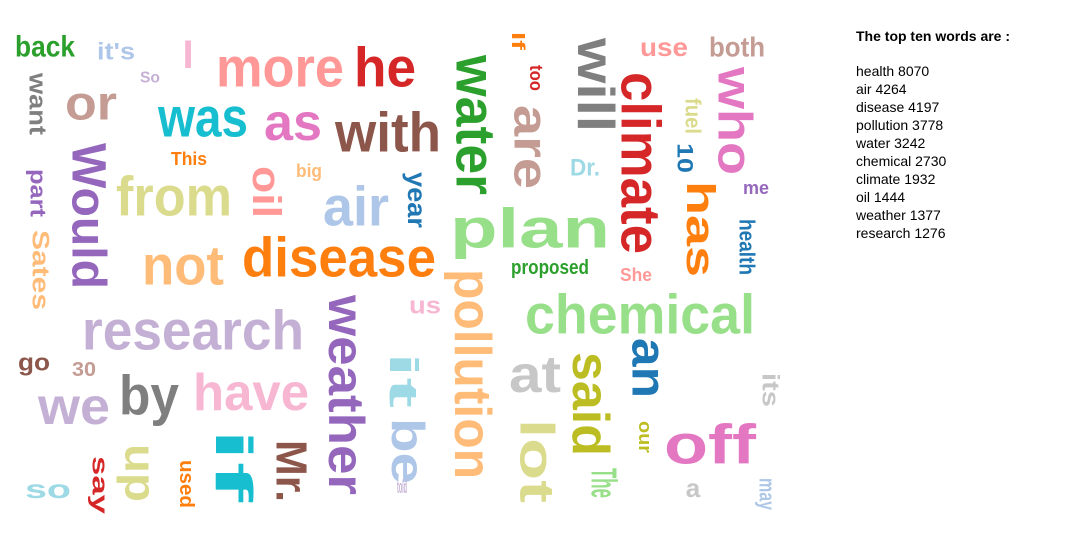  I want to click on cloud-word: have, so click(251, 393).